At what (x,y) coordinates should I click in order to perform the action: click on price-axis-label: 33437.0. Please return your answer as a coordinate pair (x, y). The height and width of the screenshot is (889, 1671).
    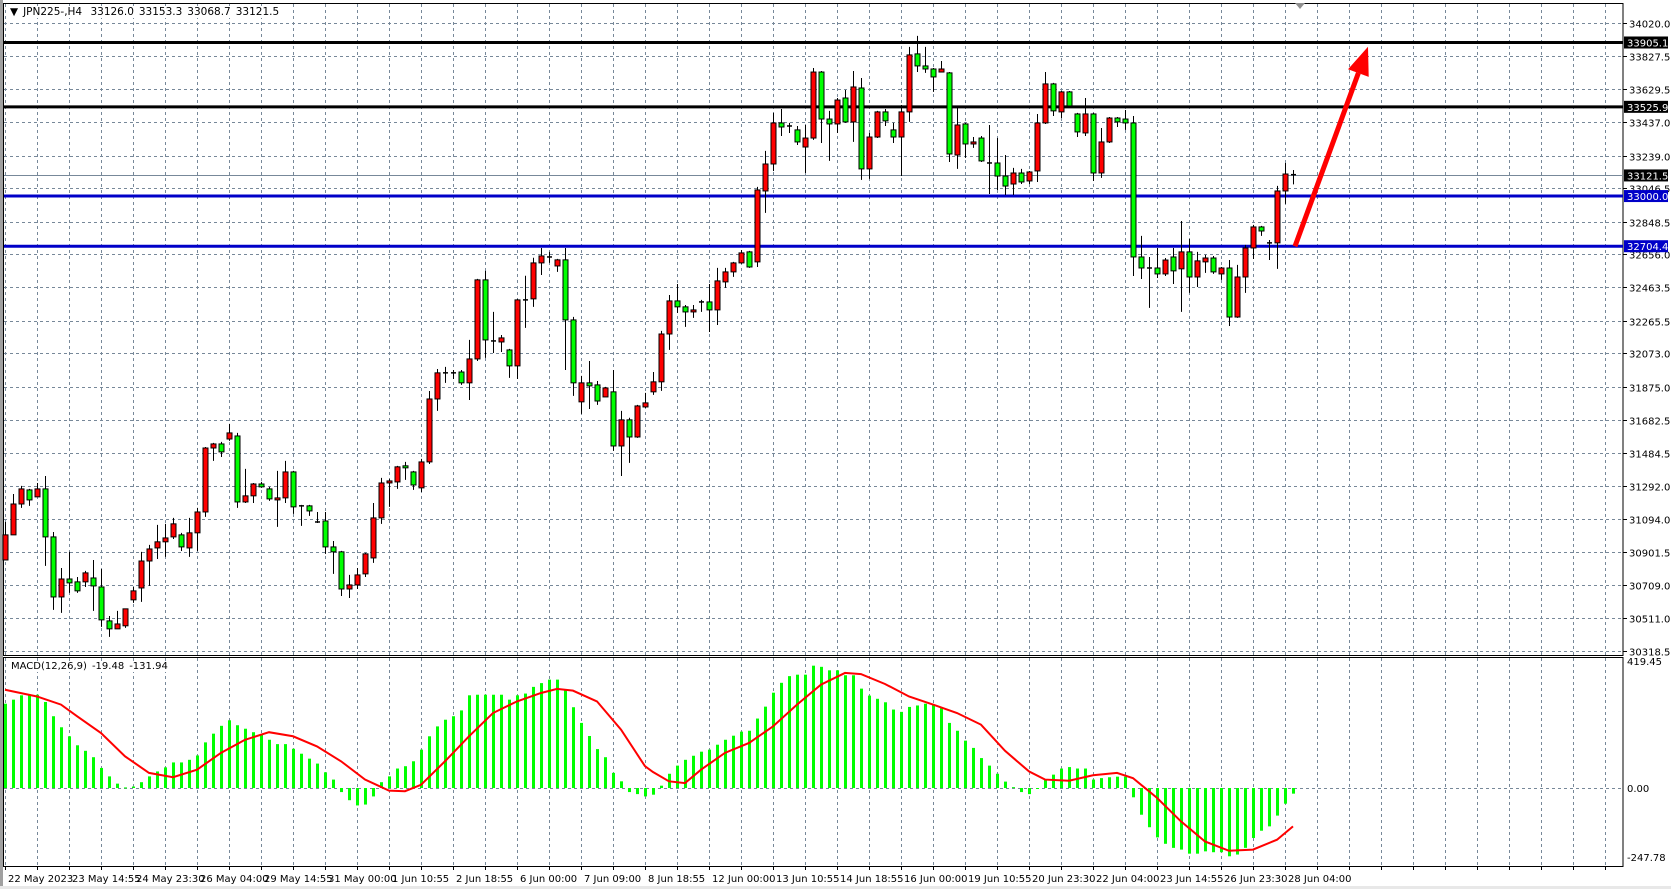
    Looking at the image, I should click on (1649, 124).